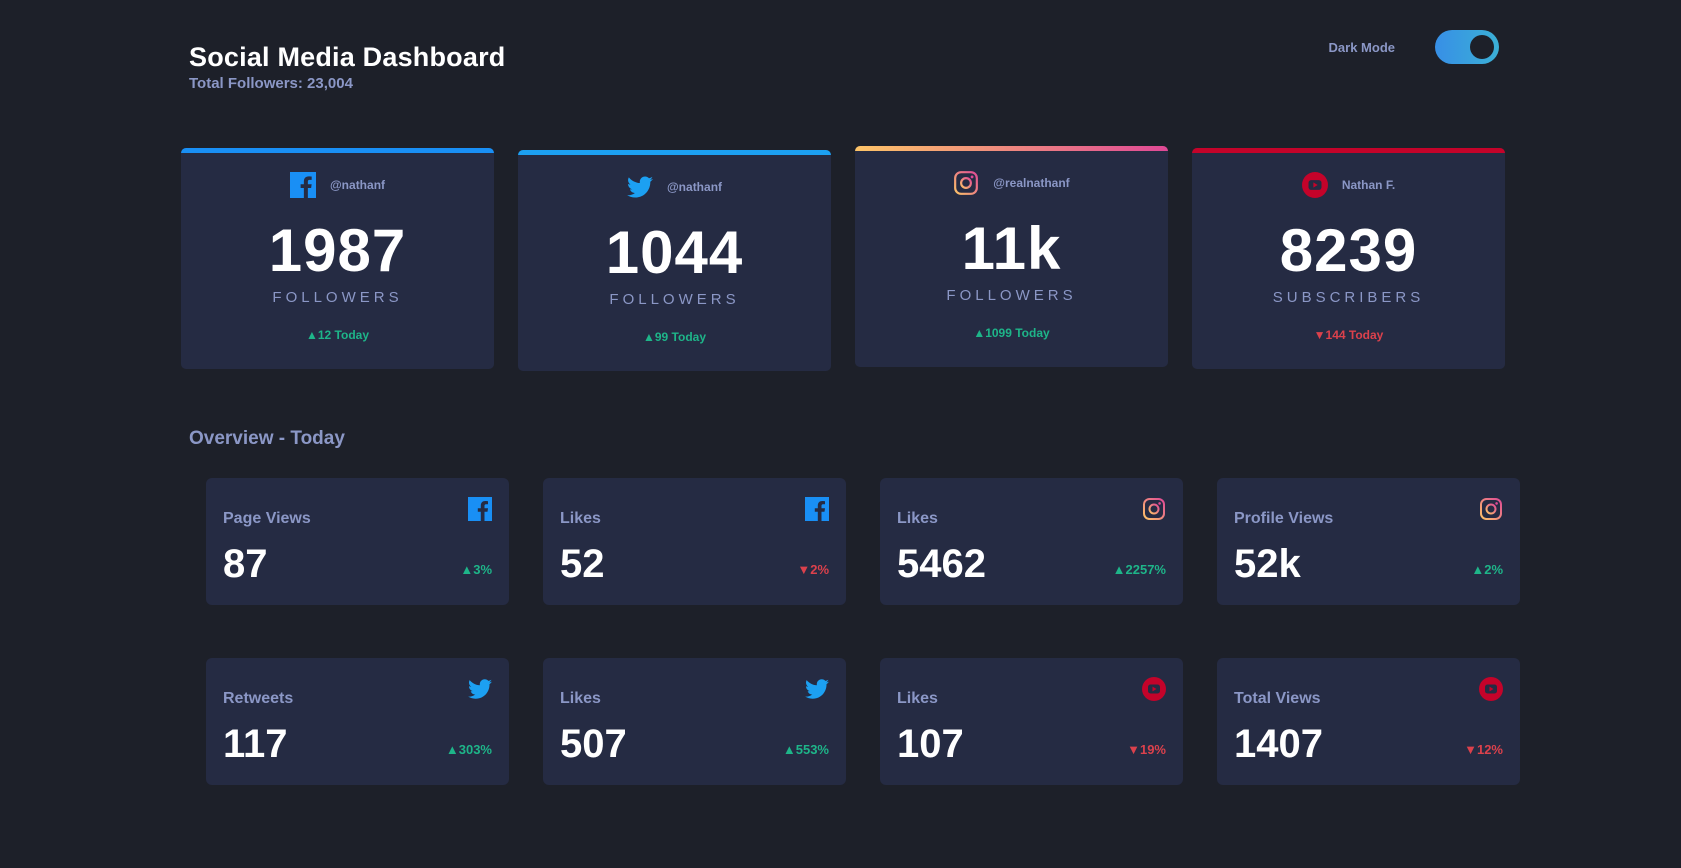 This screenshot has width=1681, height=868. Describe the element at coordinates (1277, 698) in the screenshot. I see `tile-label: Total Views` at that location.